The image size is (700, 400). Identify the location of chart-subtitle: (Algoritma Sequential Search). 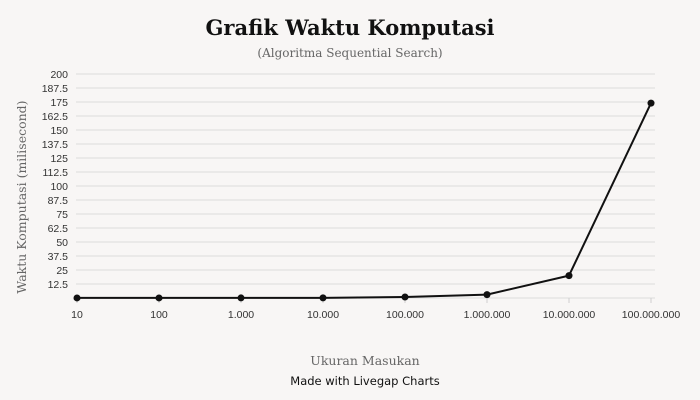
(349, 53).